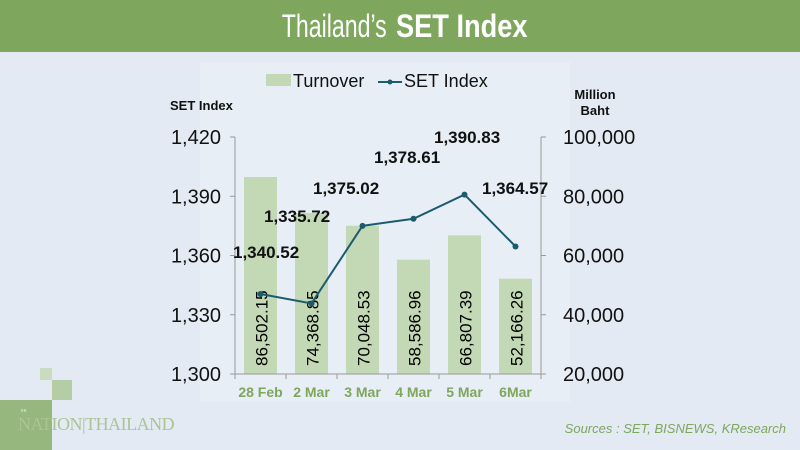  I want to click on y-right-tick-label: 80,000, so click(593, 197).